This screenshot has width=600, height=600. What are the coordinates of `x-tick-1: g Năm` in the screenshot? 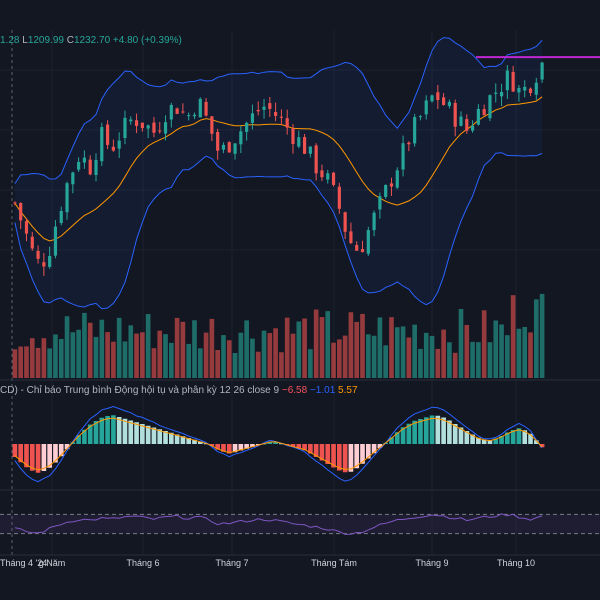 It's located at (52, 563).